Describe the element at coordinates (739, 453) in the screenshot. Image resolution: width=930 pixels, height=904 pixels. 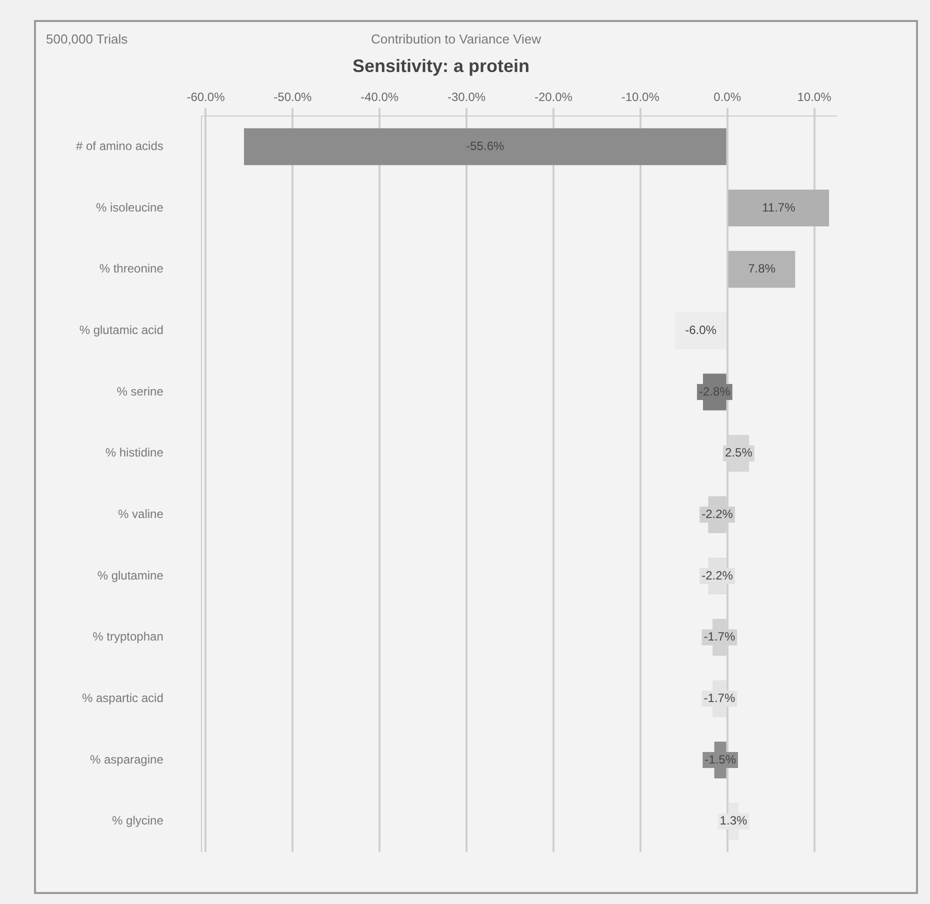
I see `data-label: 2.5%` at that location.